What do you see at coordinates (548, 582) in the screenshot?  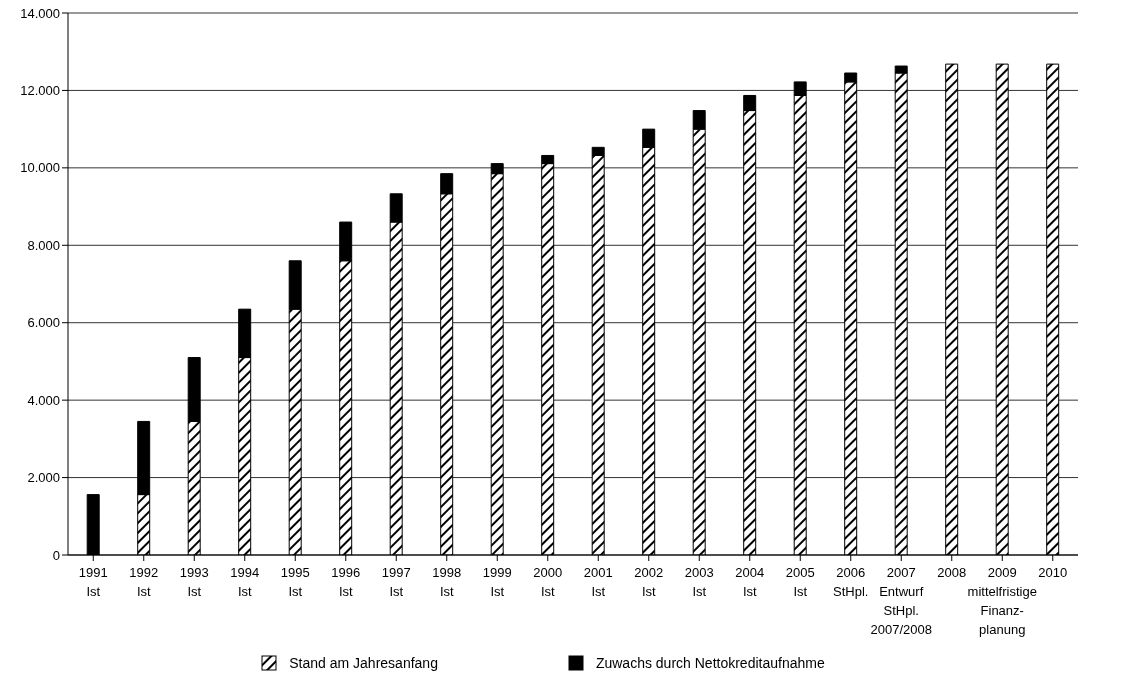 I see `x-tick-label: 2000 Ist` at bounding box center [548, 582].